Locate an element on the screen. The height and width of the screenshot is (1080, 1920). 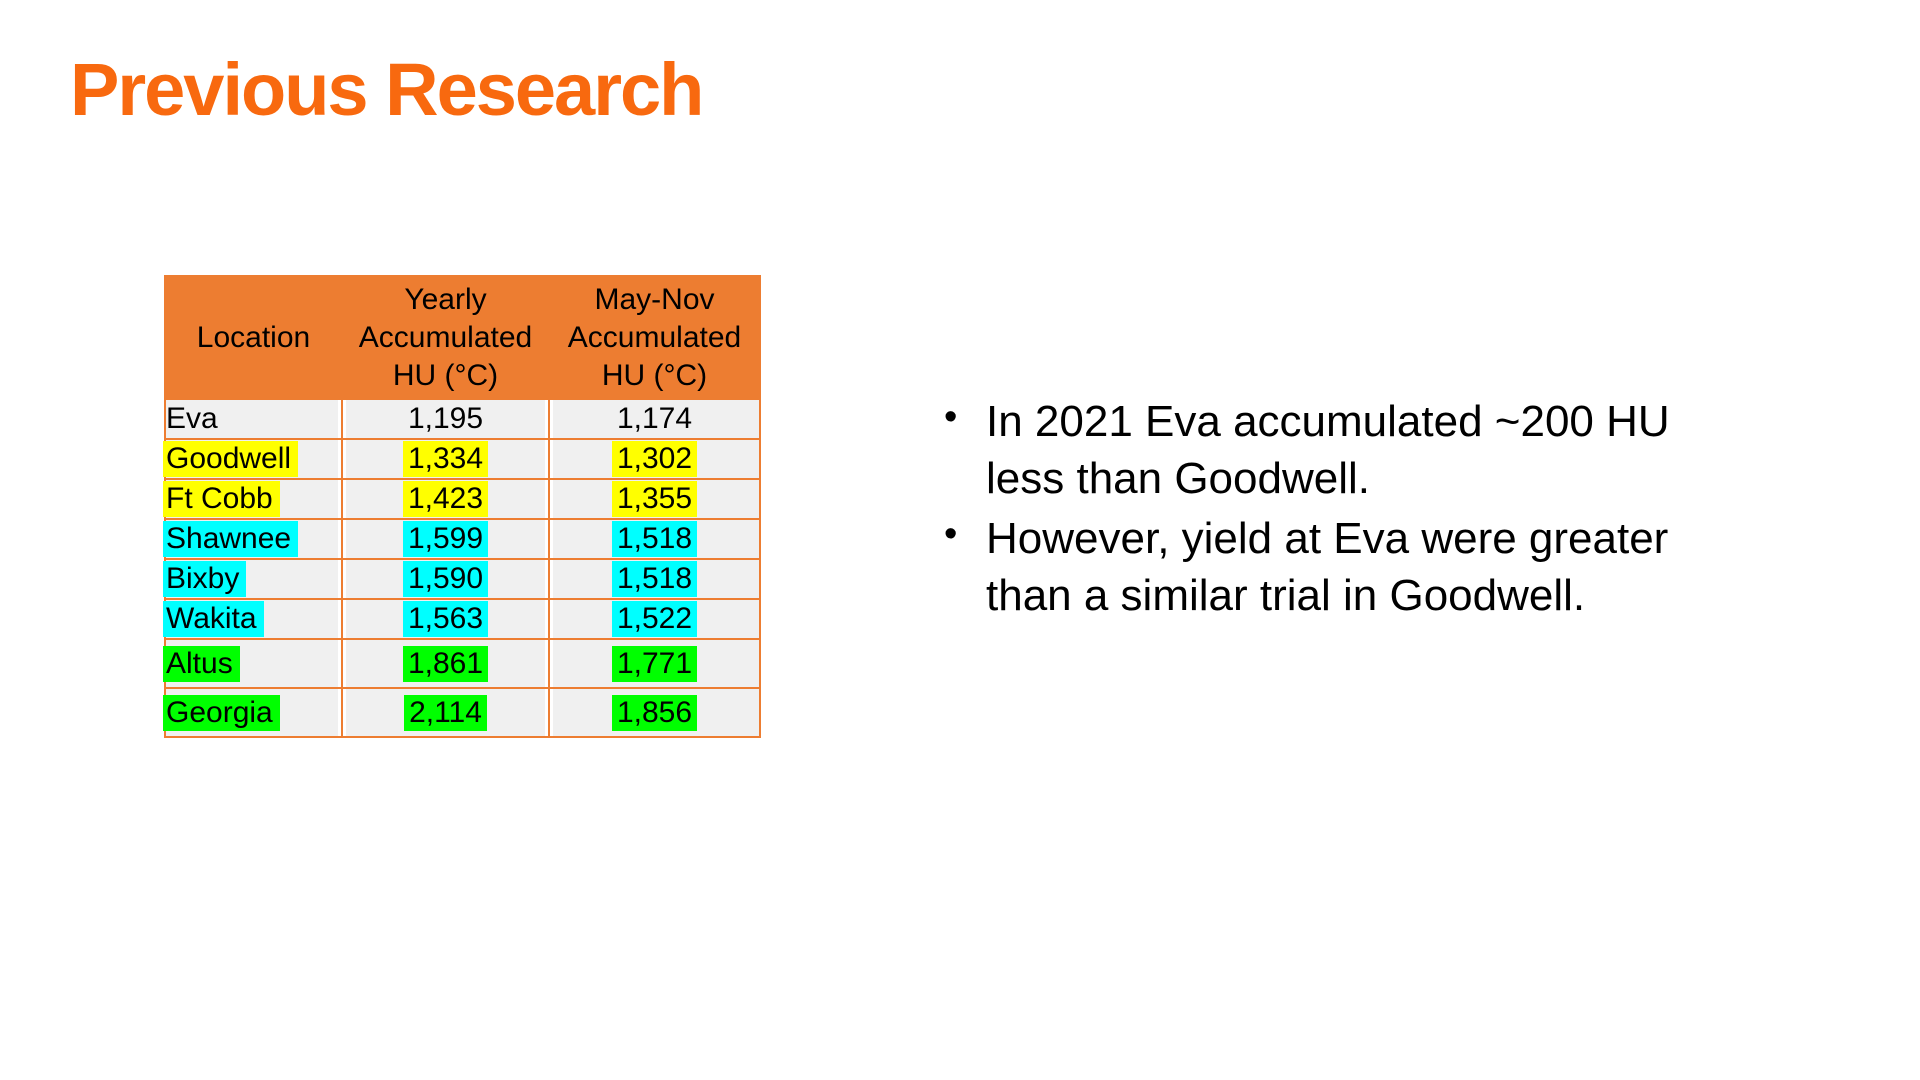
table-row: Eva 1,195 1,174 is located at coordinates (462, 419).